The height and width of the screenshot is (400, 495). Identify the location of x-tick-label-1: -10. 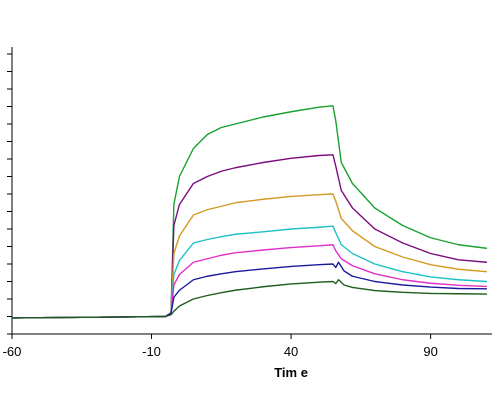
(151, 351).